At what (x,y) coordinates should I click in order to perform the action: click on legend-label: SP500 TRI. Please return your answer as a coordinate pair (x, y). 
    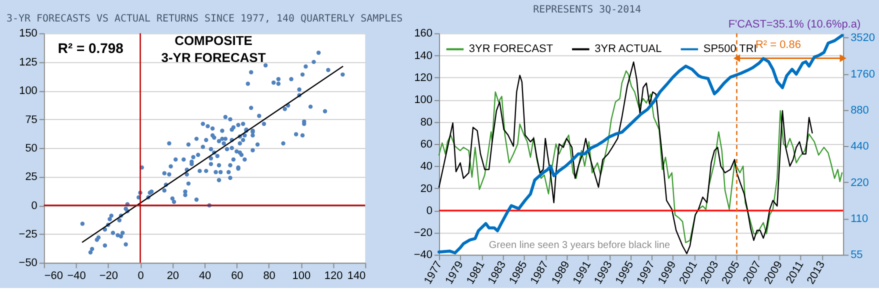
    Looking at the image, I should click on (730, 49).